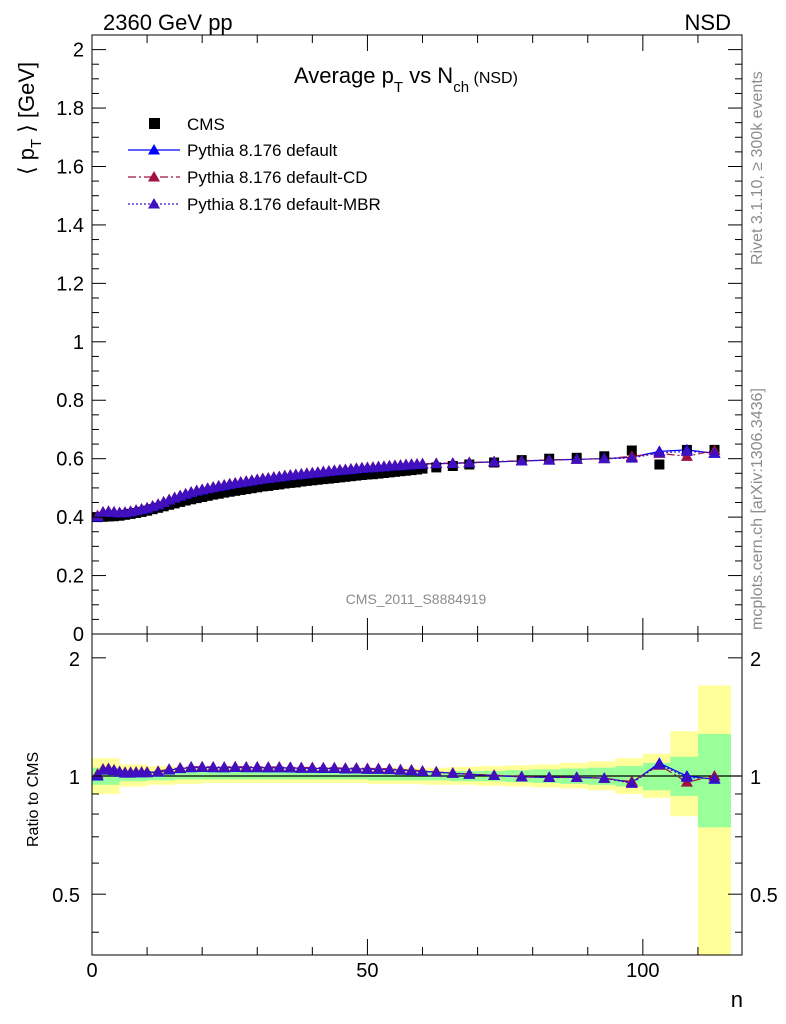 The width and height of the screenshot is (786, 1024). Describe the element at coordinates (406, 483) in the screenshot. I see `main-data-layer` at that location.